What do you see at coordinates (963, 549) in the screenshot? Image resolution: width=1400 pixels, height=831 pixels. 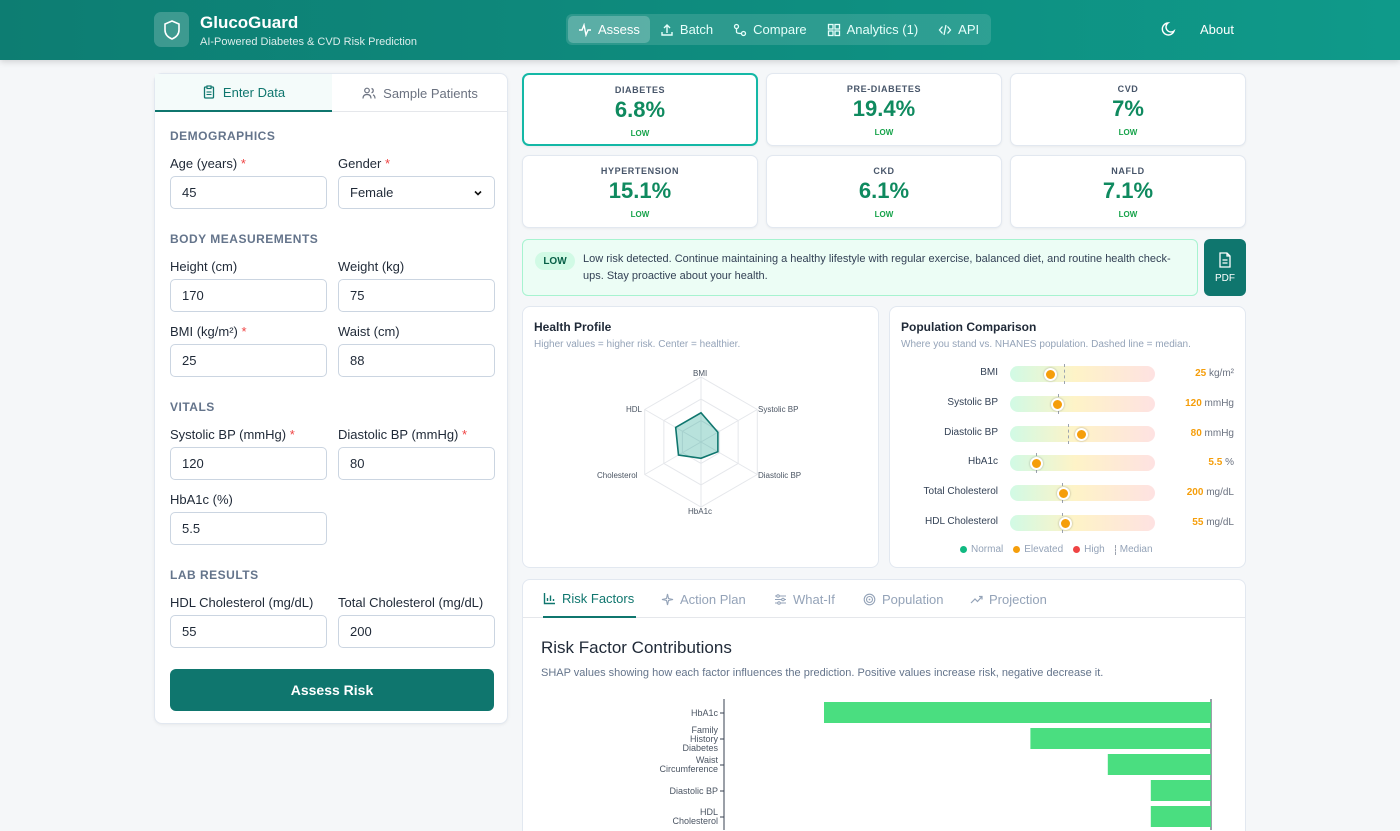 I see `normal-dot` at bounding box center [963, 549].